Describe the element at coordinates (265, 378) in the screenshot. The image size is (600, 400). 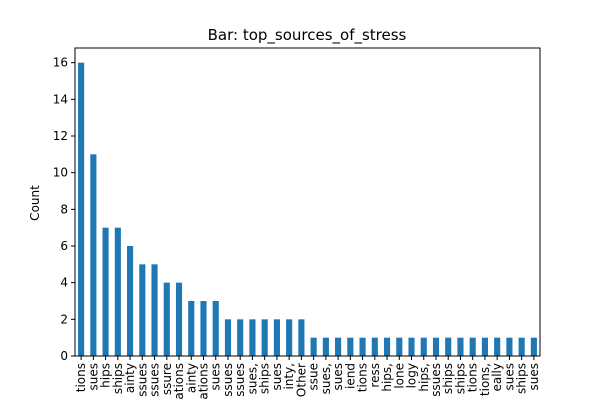
I see `x-tick-label-15: ships` at that location.